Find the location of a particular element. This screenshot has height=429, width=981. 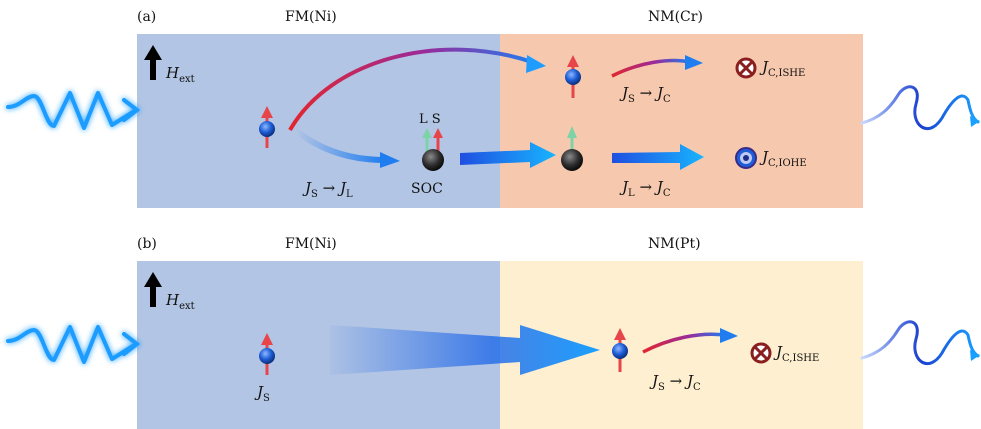

orbital-ball-nm-a is located at coordinates (572, 148).